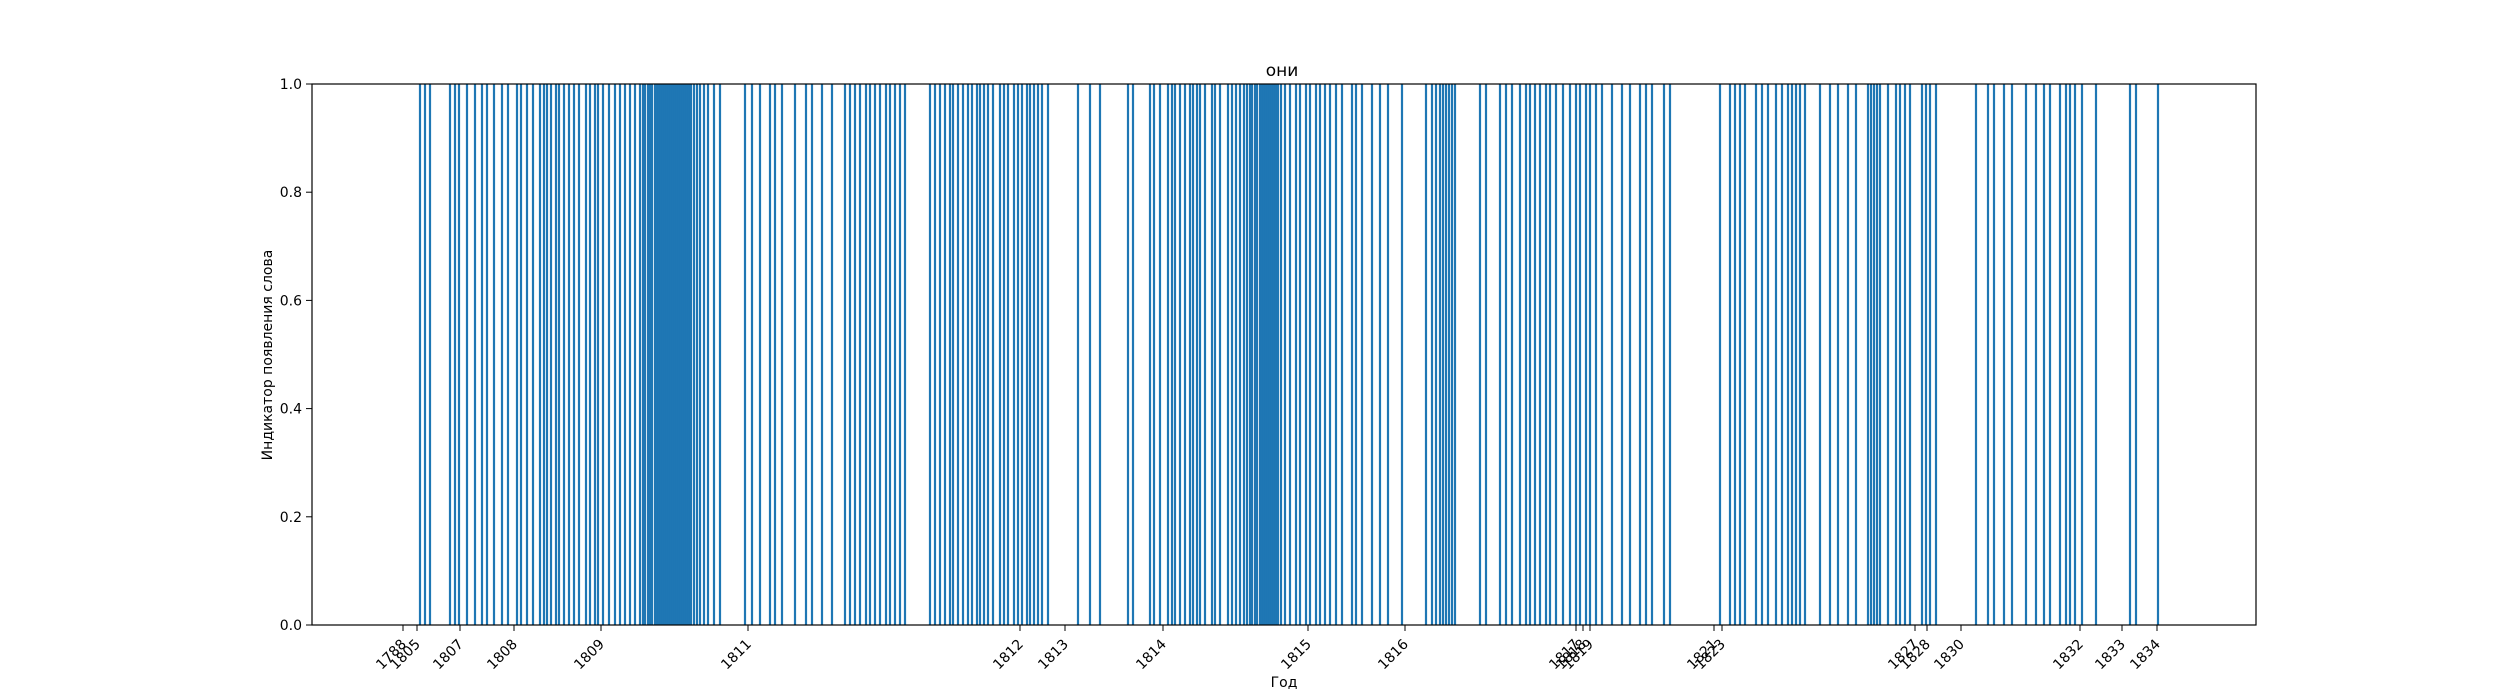 The image size is (2500, 700). What do you see at coordinates (291, 626) in the screenshot?
I see `y-tick-label: 0.0` at bounding box center [291, 626].